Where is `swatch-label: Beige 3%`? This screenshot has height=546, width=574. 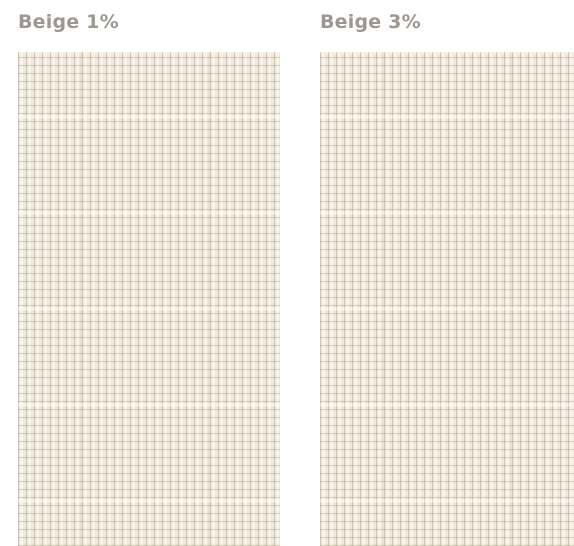
swatch-label: Beige 3% is located at coordinates (370, 22).